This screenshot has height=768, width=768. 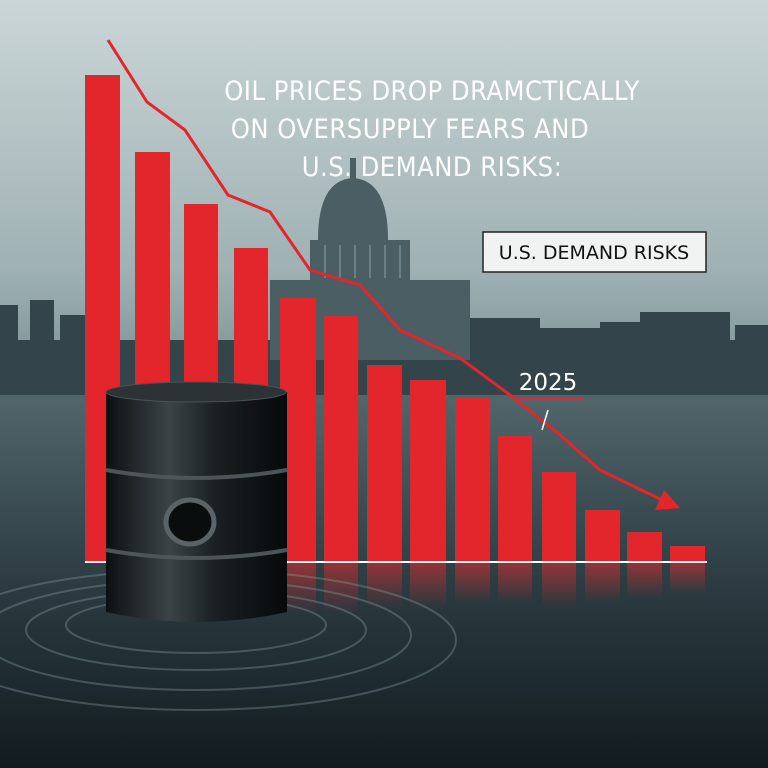 I want to click on label-box-text: U.S. DEMAND RISKS, so click(x=594, y=253).